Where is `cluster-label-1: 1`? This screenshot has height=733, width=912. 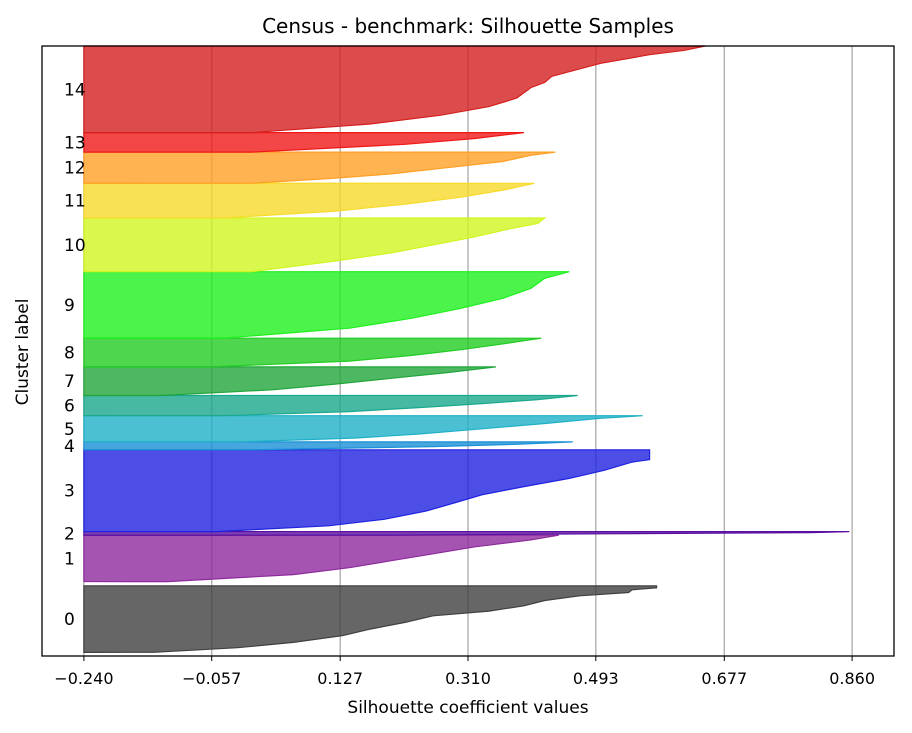 cluster-label-1: 1 is located at coordinates (69, 559).